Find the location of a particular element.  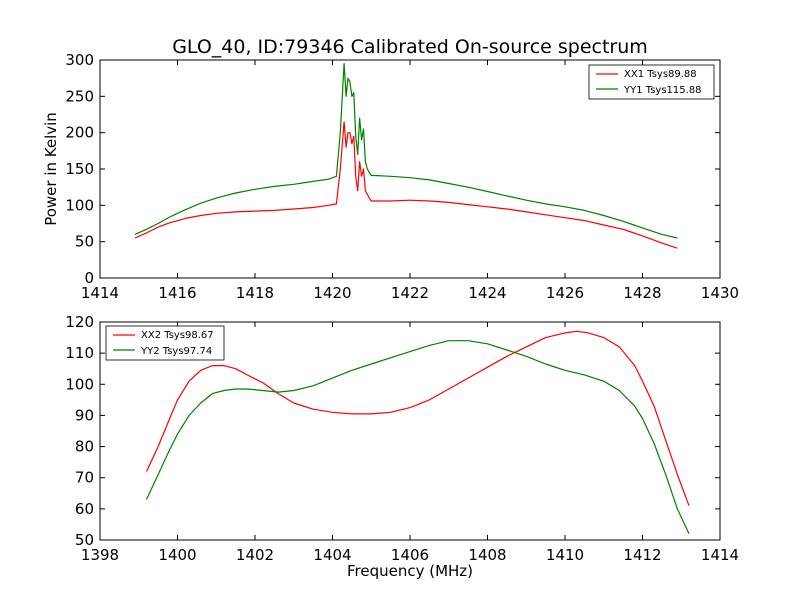

bottom-legend-box is located at coordinates (165, 343).